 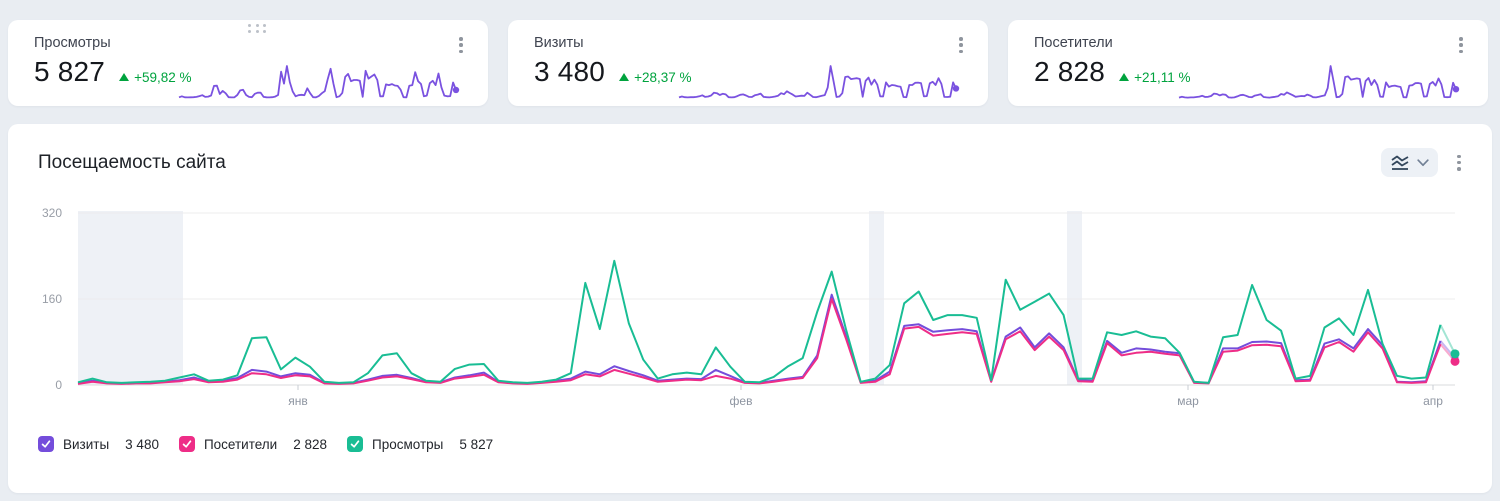 I want to click on metric-row: 3 480 +28,37 %, so click(x=613, y=72).